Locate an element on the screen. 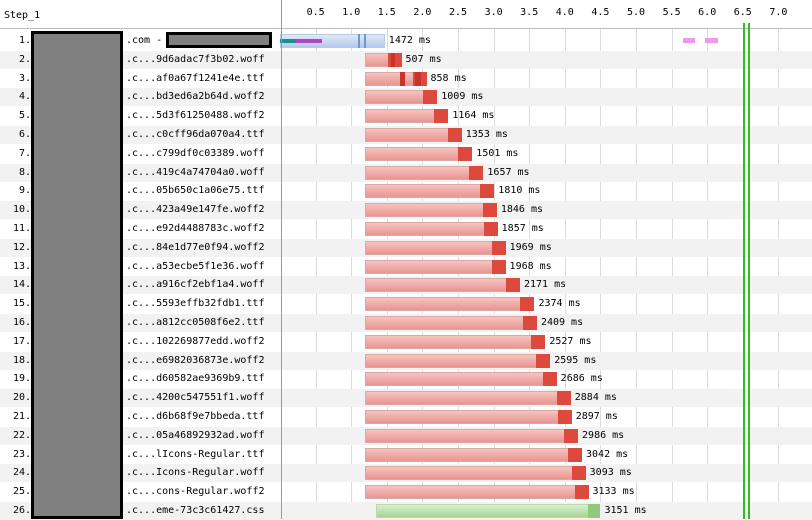 The image size is (812, 520). table-row: 17. .c...102269877edd.woff2 2527 ms is located at coordinates (406, 342).